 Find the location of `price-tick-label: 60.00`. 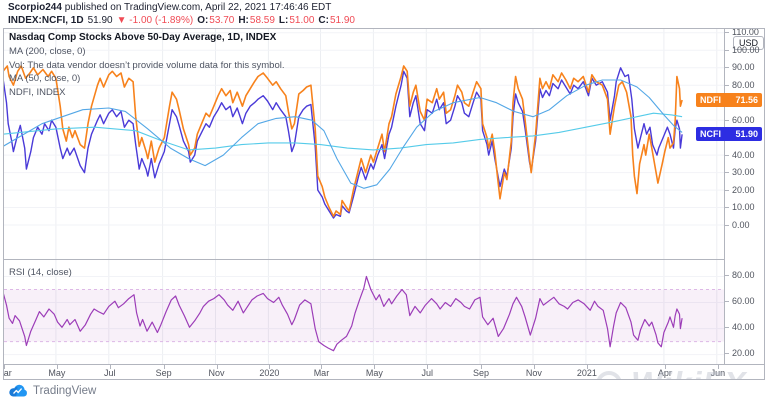

price-tick-label: 60.00 is located at coordinates (740, 120).